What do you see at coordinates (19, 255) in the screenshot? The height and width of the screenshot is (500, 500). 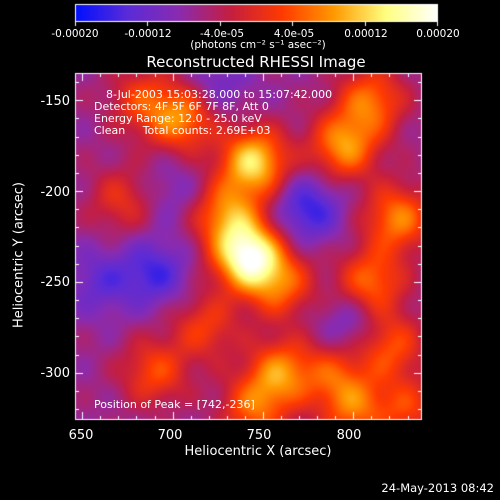 I see `y-axis-label: Heliocentric Y (arcsec)` at bounding box center [19, 255].